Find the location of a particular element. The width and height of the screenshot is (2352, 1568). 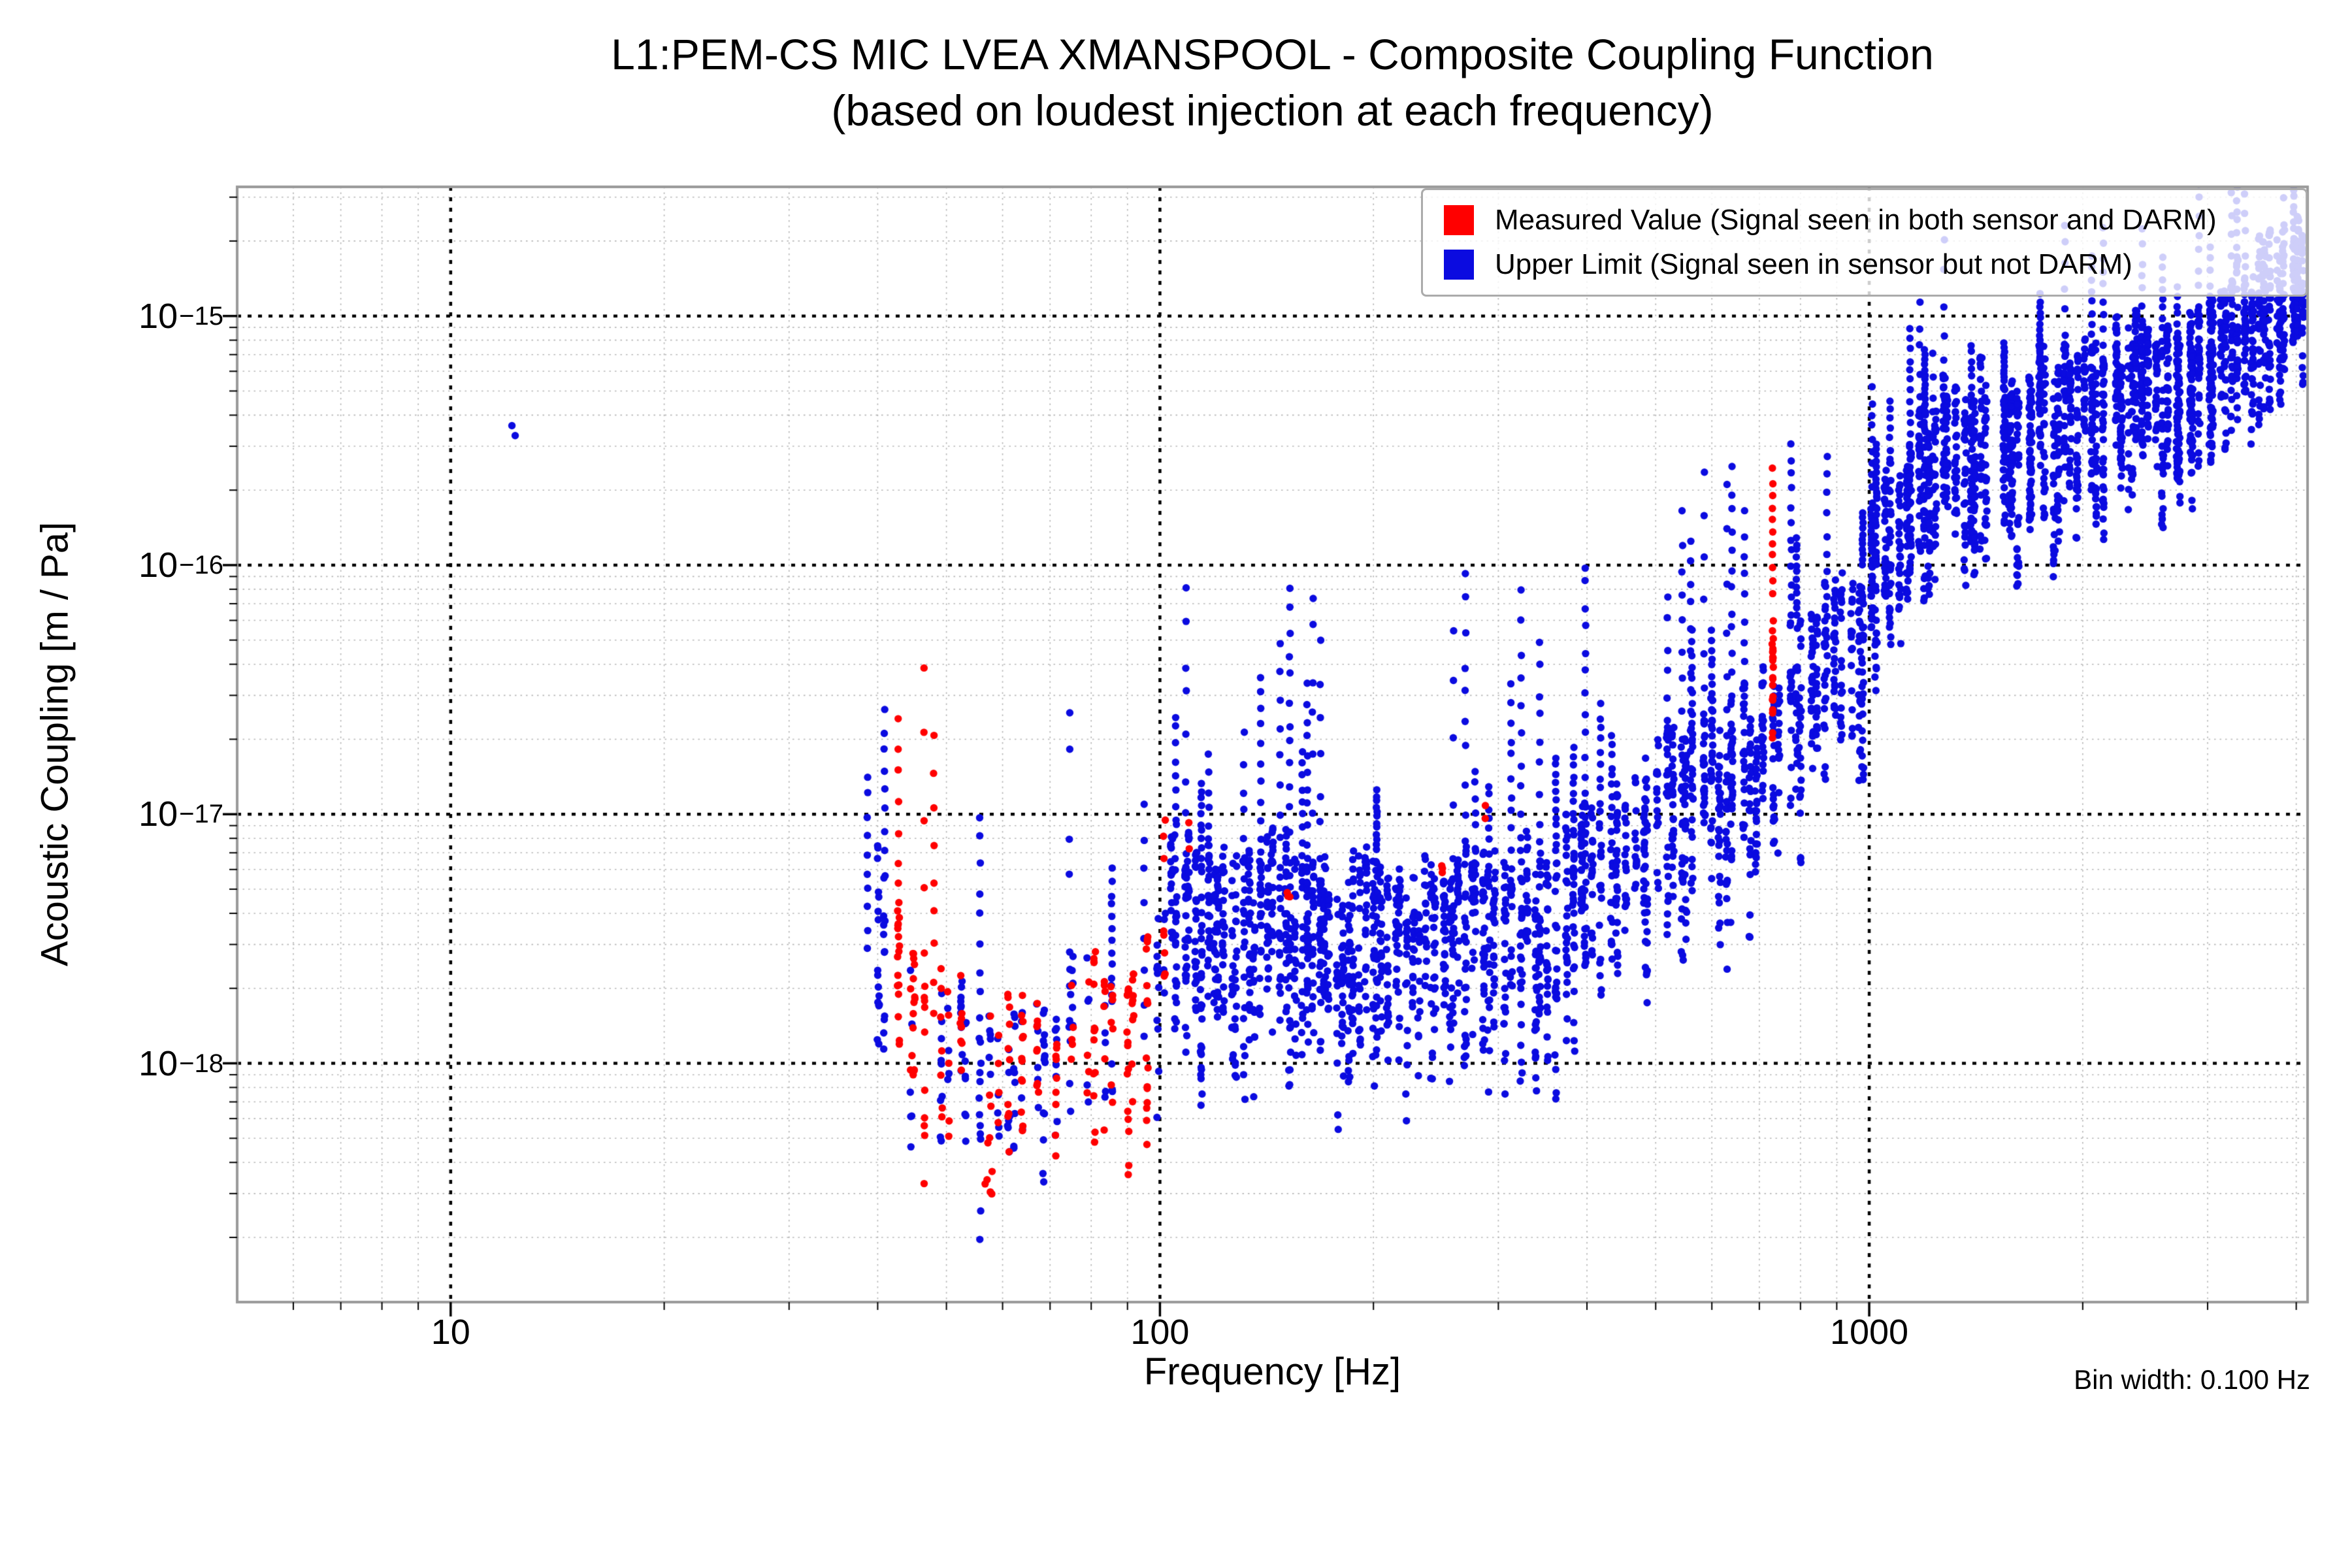

upper-limit-swatch-icon is located at coordinates (1459, 264).